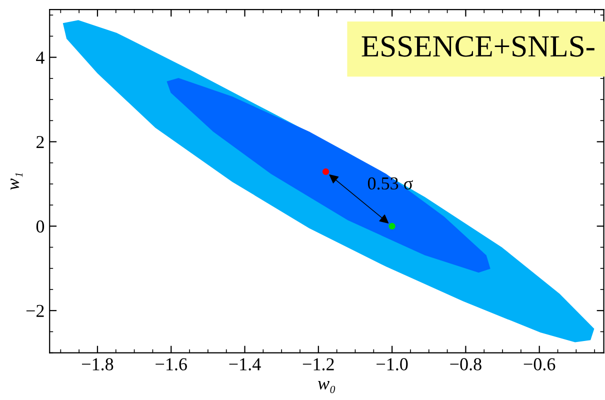 The width and height of the screenshot is (605, 400). Describe the element at coordinates (171, 364) in the screenshot. I see `x-tick-label: −1.6` at that location.